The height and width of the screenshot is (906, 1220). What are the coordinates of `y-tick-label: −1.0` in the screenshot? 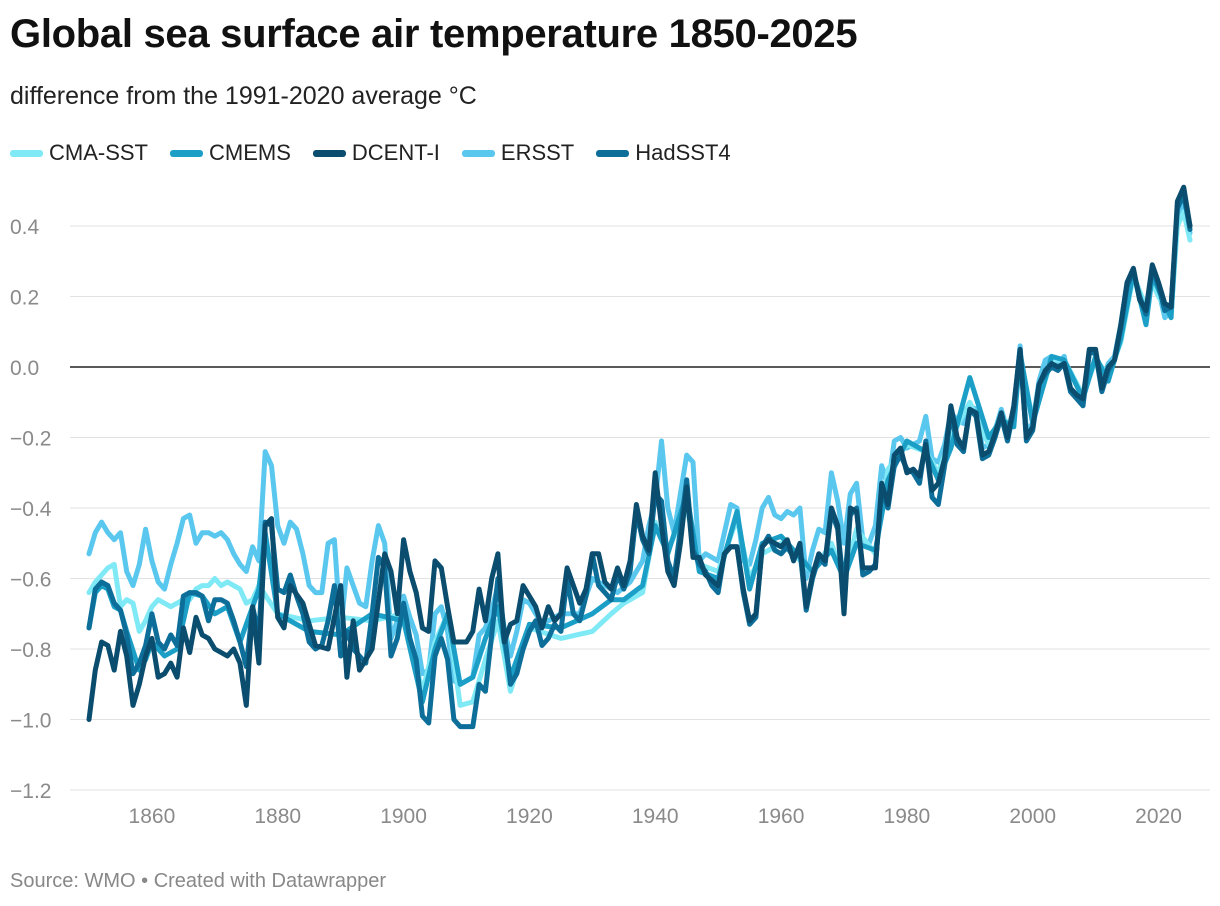 It's located at (30, 721).